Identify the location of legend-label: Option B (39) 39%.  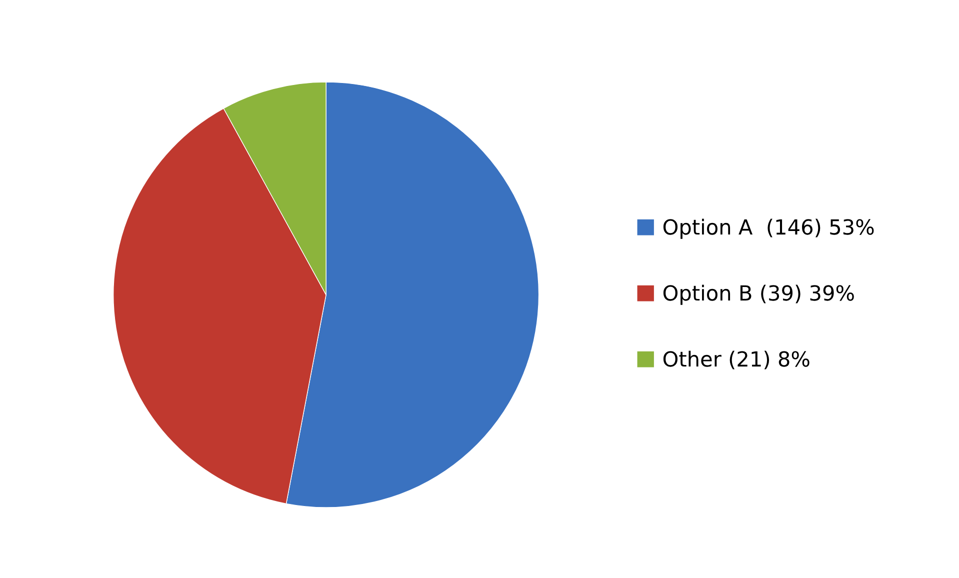
(758, 294).